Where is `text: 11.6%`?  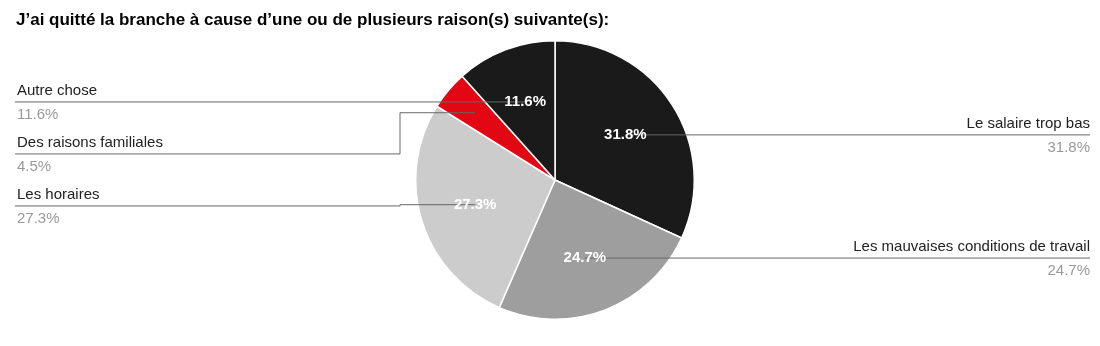
text: 11.6% is located at coordinates (525, 101).